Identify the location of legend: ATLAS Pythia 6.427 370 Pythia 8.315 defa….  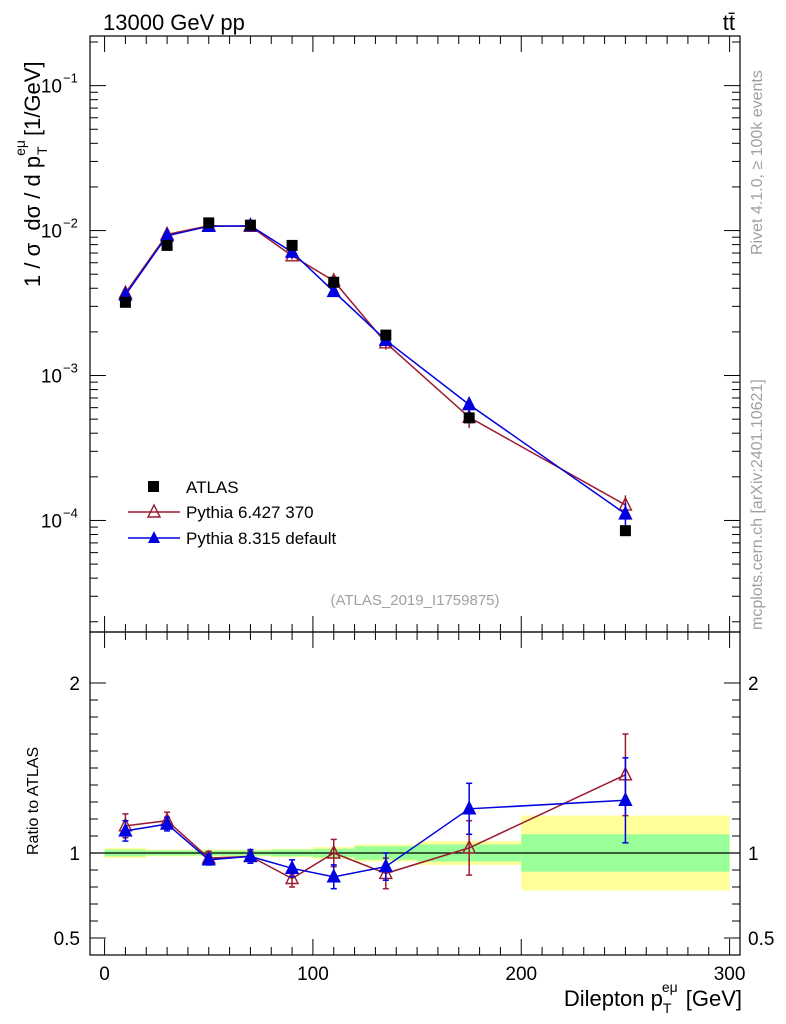
(232, 513).